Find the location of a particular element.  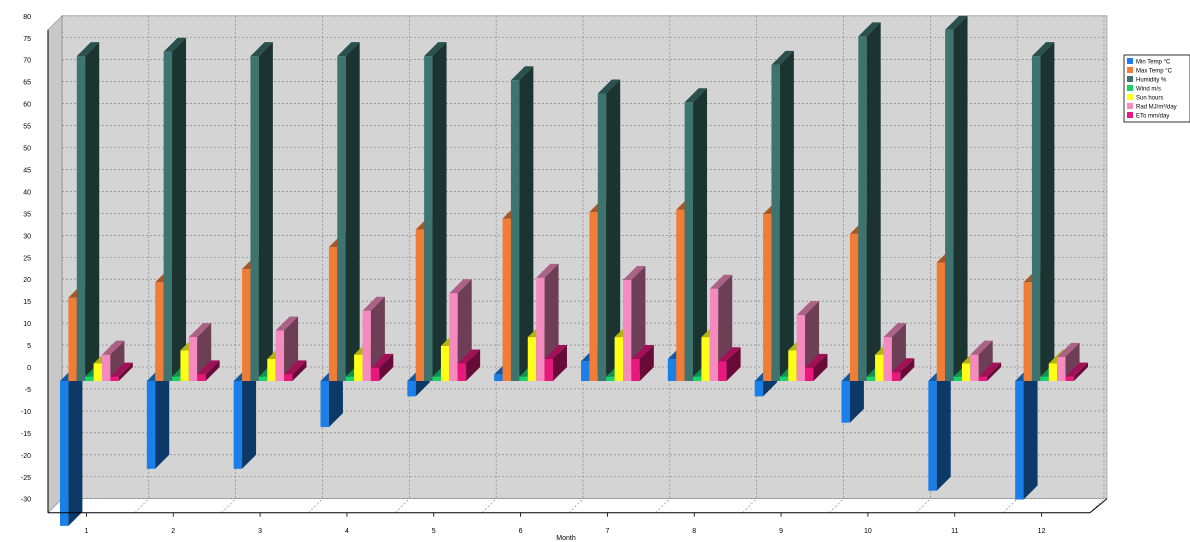

bar-eto-m10 is located at coordinates (903, 369).